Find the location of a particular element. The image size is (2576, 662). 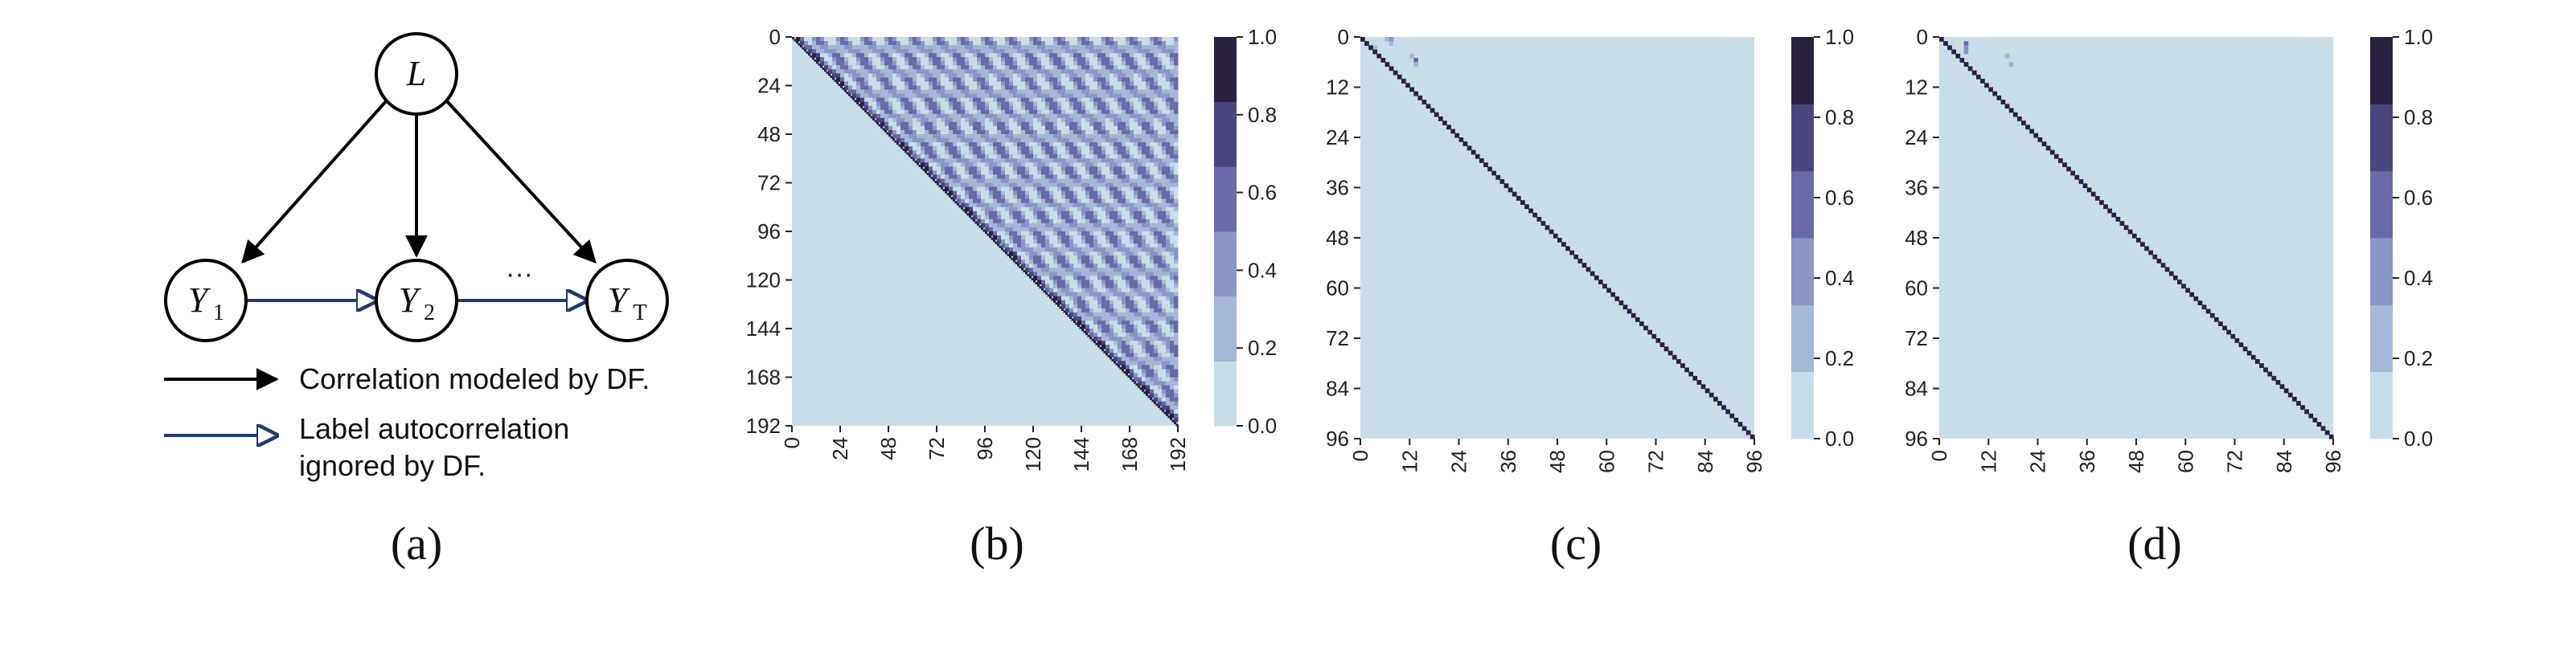

colorbar-segment is located at coordinates (1802, 338).